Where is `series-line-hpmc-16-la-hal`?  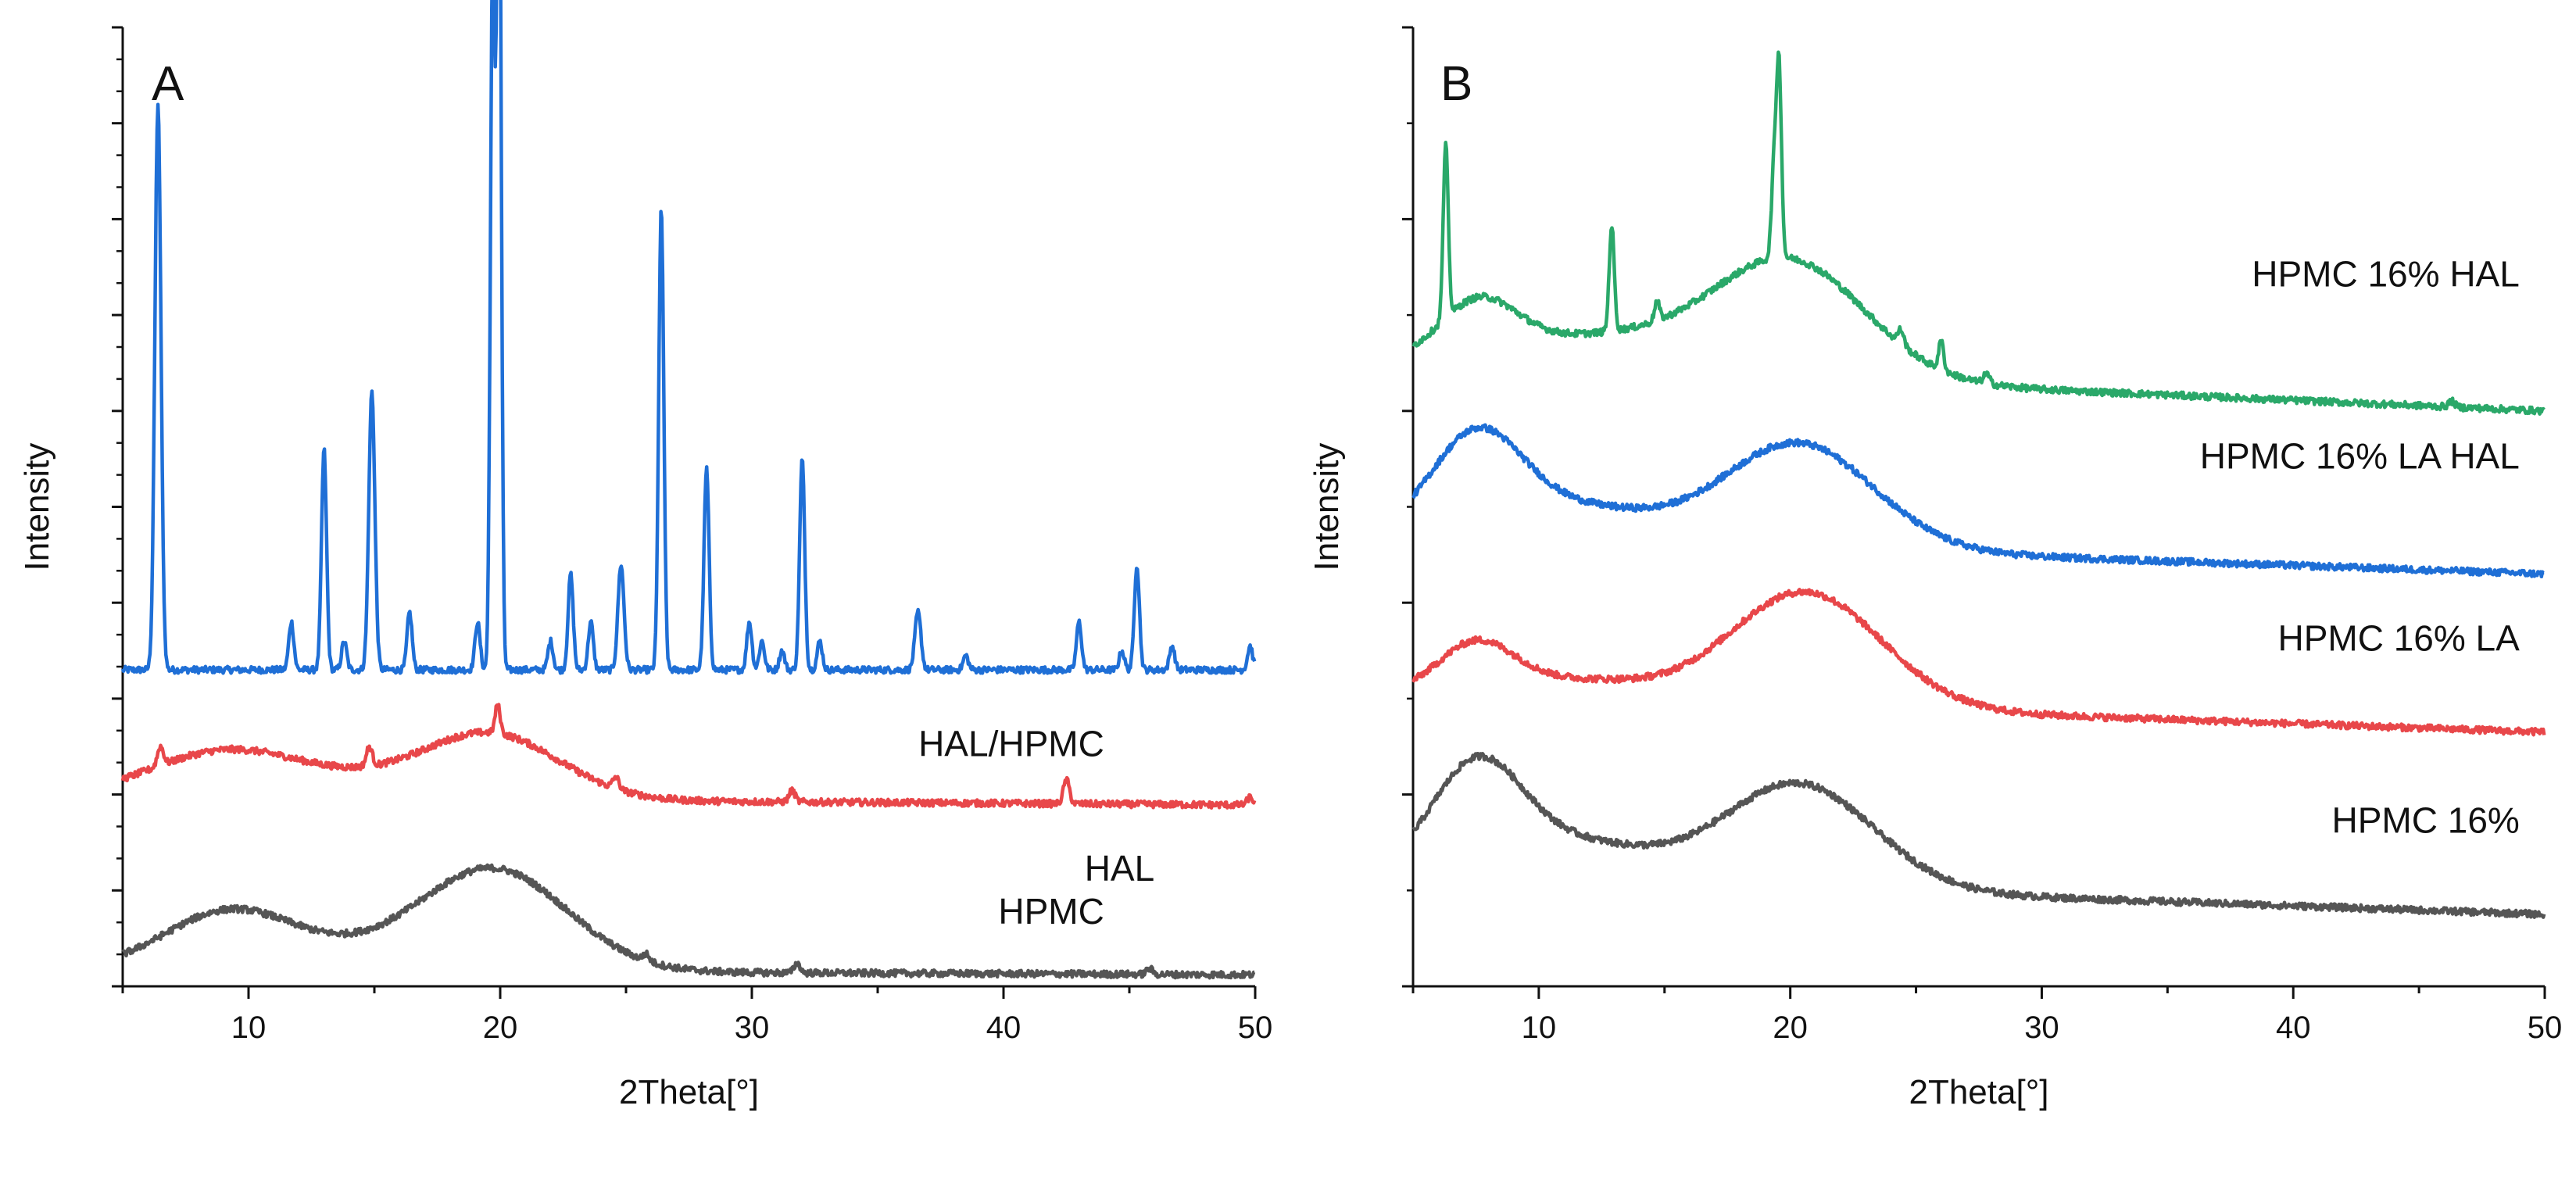
series-line-hpmc-16-la-hal is located at coordinates (1978, 501).